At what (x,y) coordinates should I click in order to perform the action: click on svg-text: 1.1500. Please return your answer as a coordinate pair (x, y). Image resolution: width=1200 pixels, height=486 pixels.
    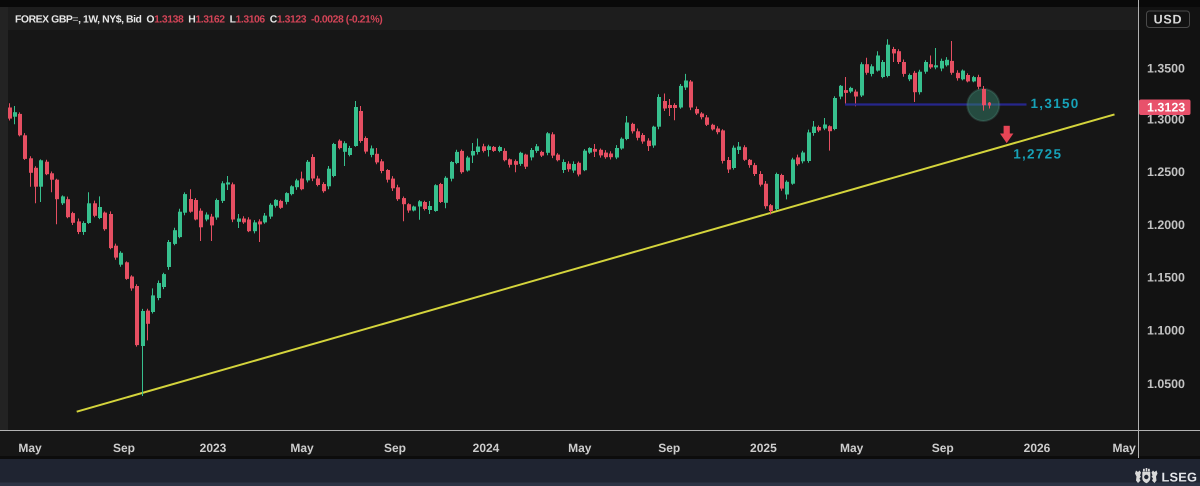
    Looking at the image, I should click on (1166, 278).